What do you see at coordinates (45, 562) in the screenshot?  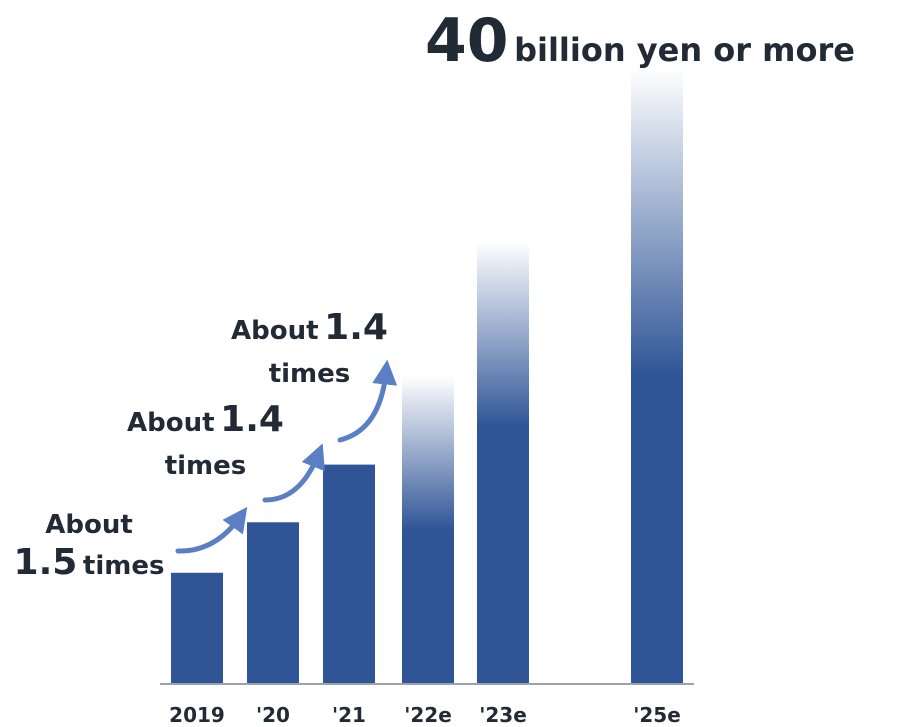 I see `growth-value: 1.5` at bounding box center [45, 562].